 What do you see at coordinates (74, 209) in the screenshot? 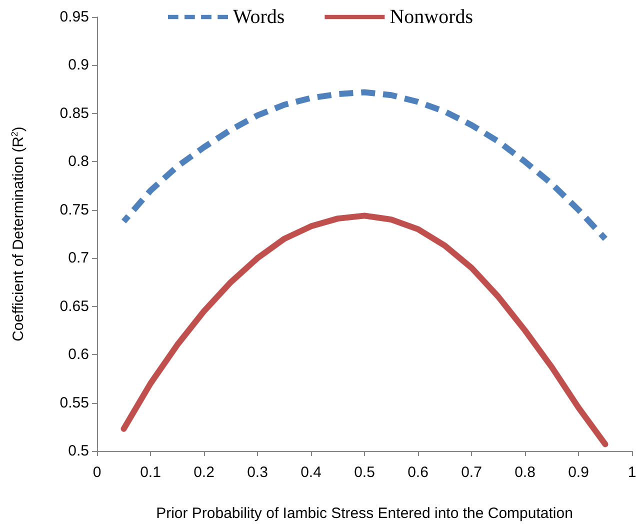
I see `y-tick-label: 0.75` at bounding box center [74, 209].